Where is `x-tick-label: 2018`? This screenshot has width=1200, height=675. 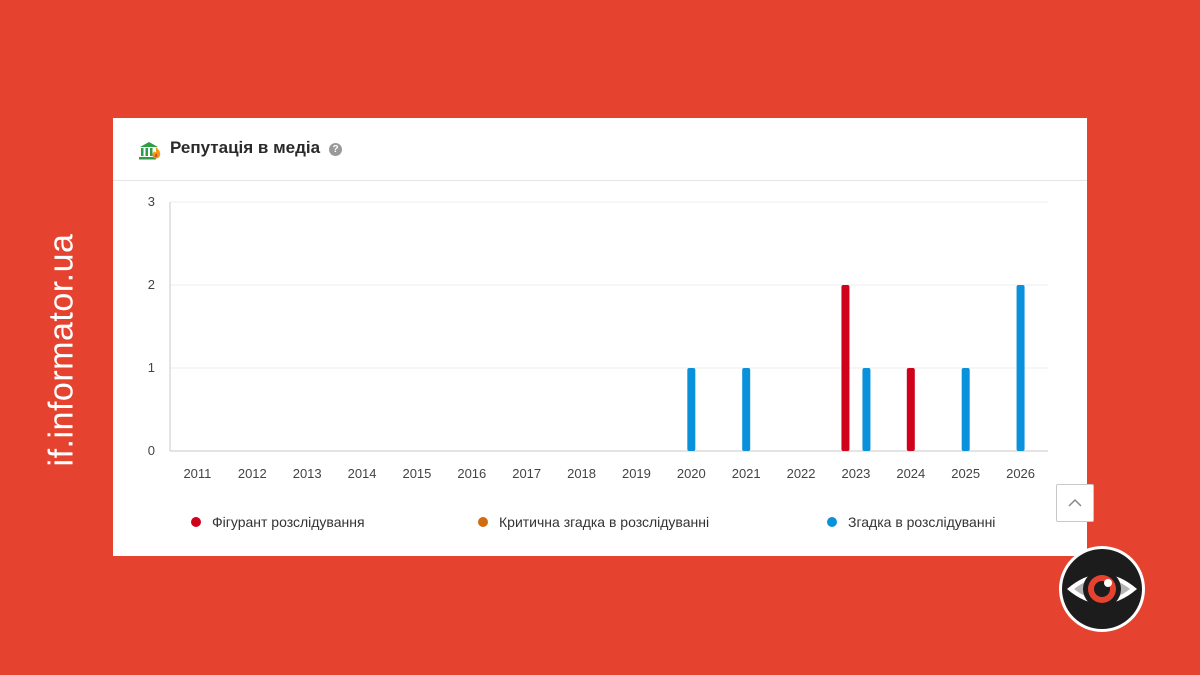
x-tick-label: 2018 is located at coordinates (581, 473).